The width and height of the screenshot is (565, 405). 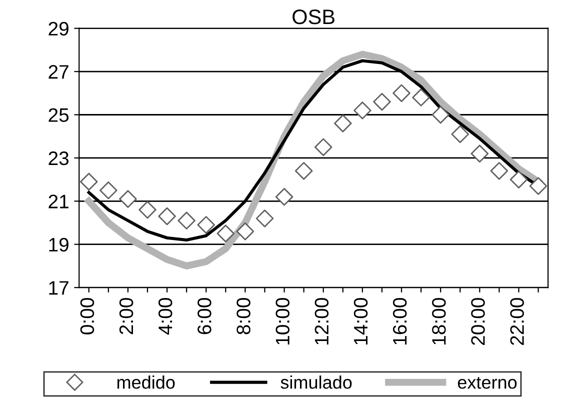 I want to click on x-tick-label: 20:00, so click(x=478, y=321).